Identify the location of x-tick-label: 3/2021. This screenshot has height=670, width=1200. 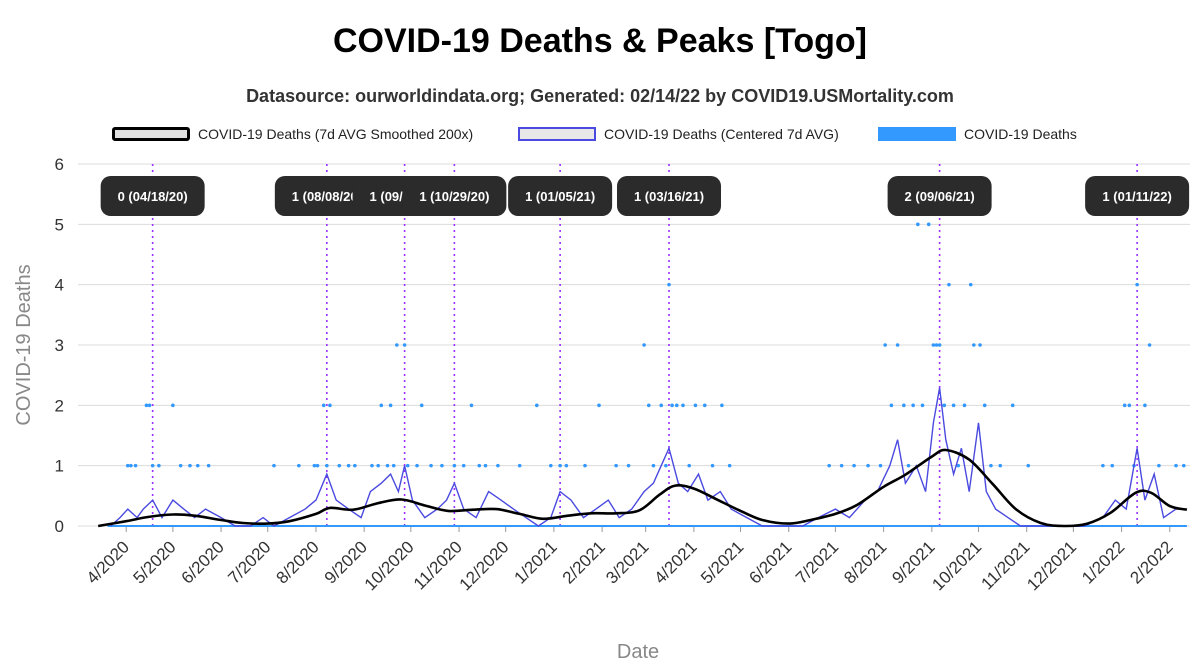
(627, 562).